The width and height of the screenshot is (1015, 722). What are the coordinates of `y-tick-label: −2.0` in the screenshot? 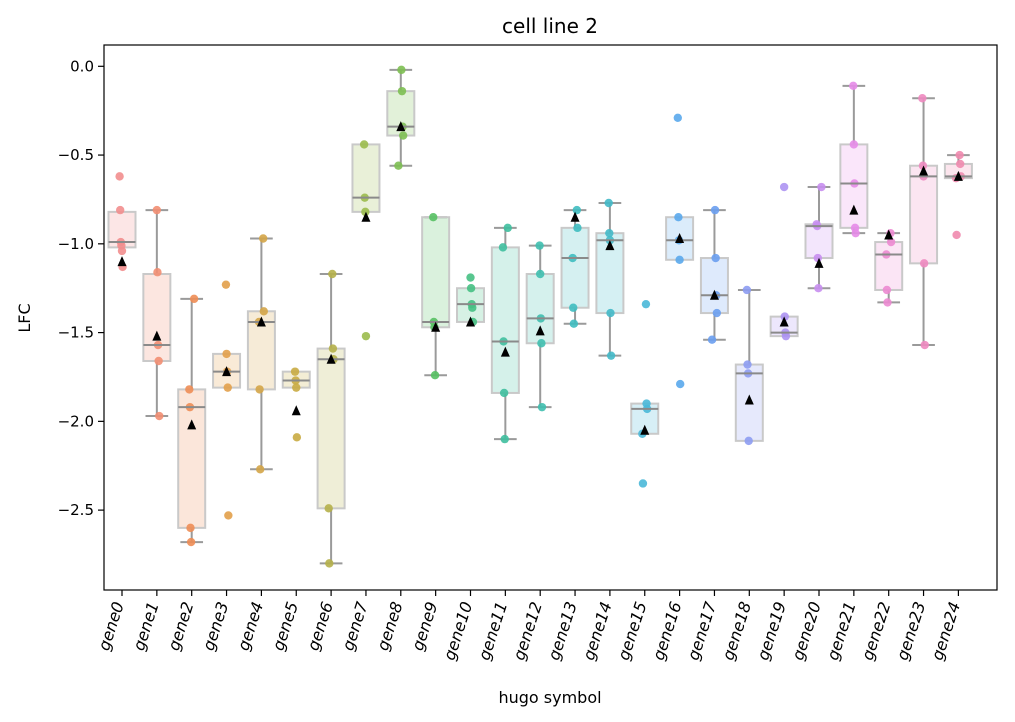 It's located at (76, 421).